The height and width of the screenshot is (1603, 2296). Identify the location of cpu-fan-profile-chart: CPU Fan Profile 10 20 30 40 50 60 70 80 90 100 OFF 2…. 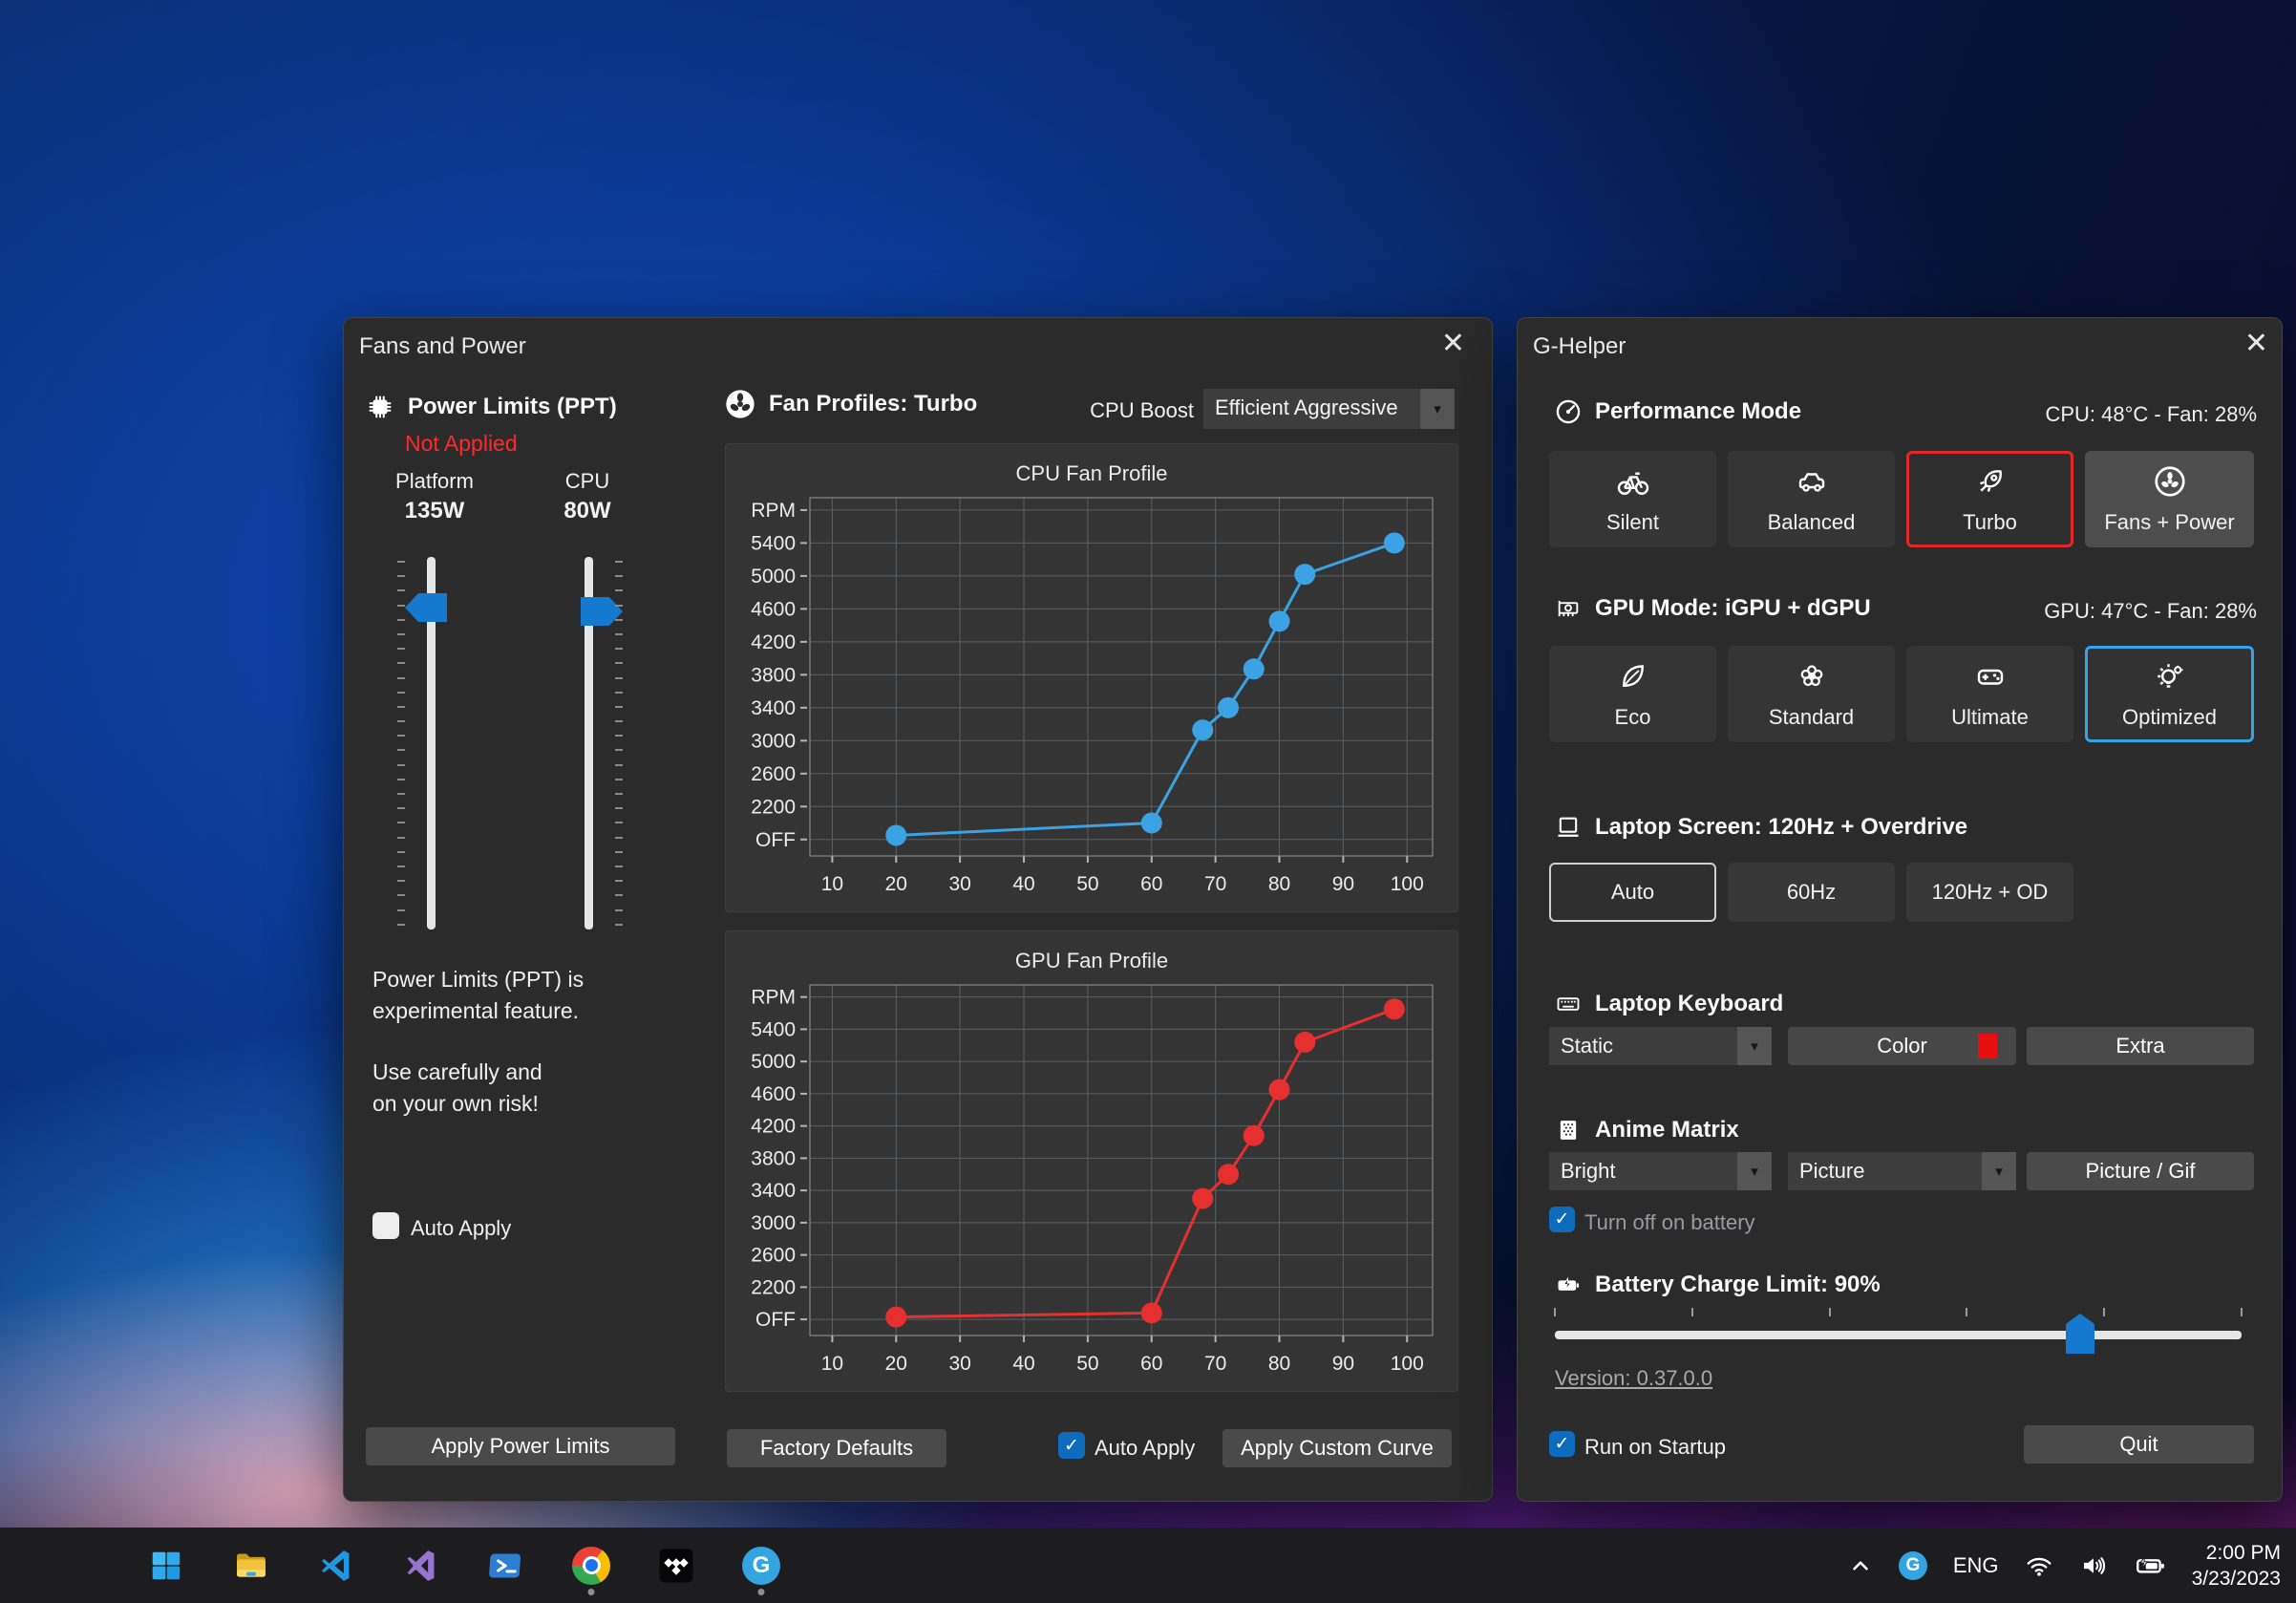
(1091, 677).